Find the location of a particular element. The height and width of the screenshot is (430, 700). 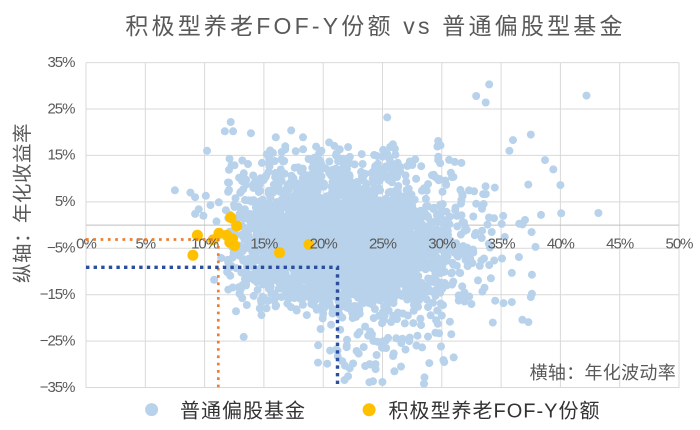

svg-text: −35% is located at coordinates (57, 387).